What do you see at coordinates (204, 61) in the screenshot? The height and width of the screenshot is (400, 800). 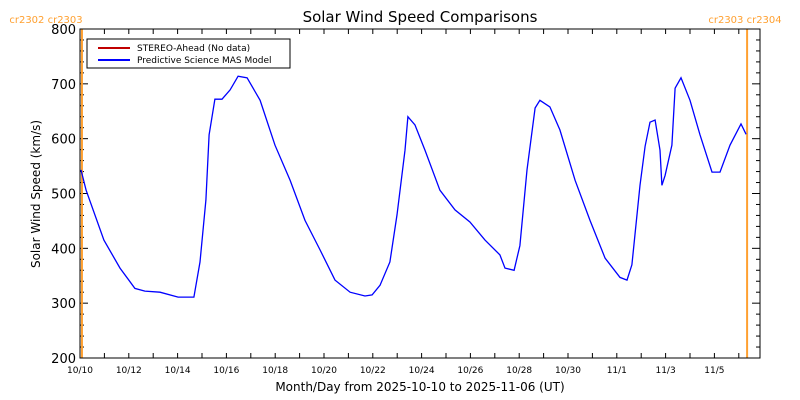 I see `legend-label-mas: Predictive Science MAS Model` at bounding box center [204, 61].